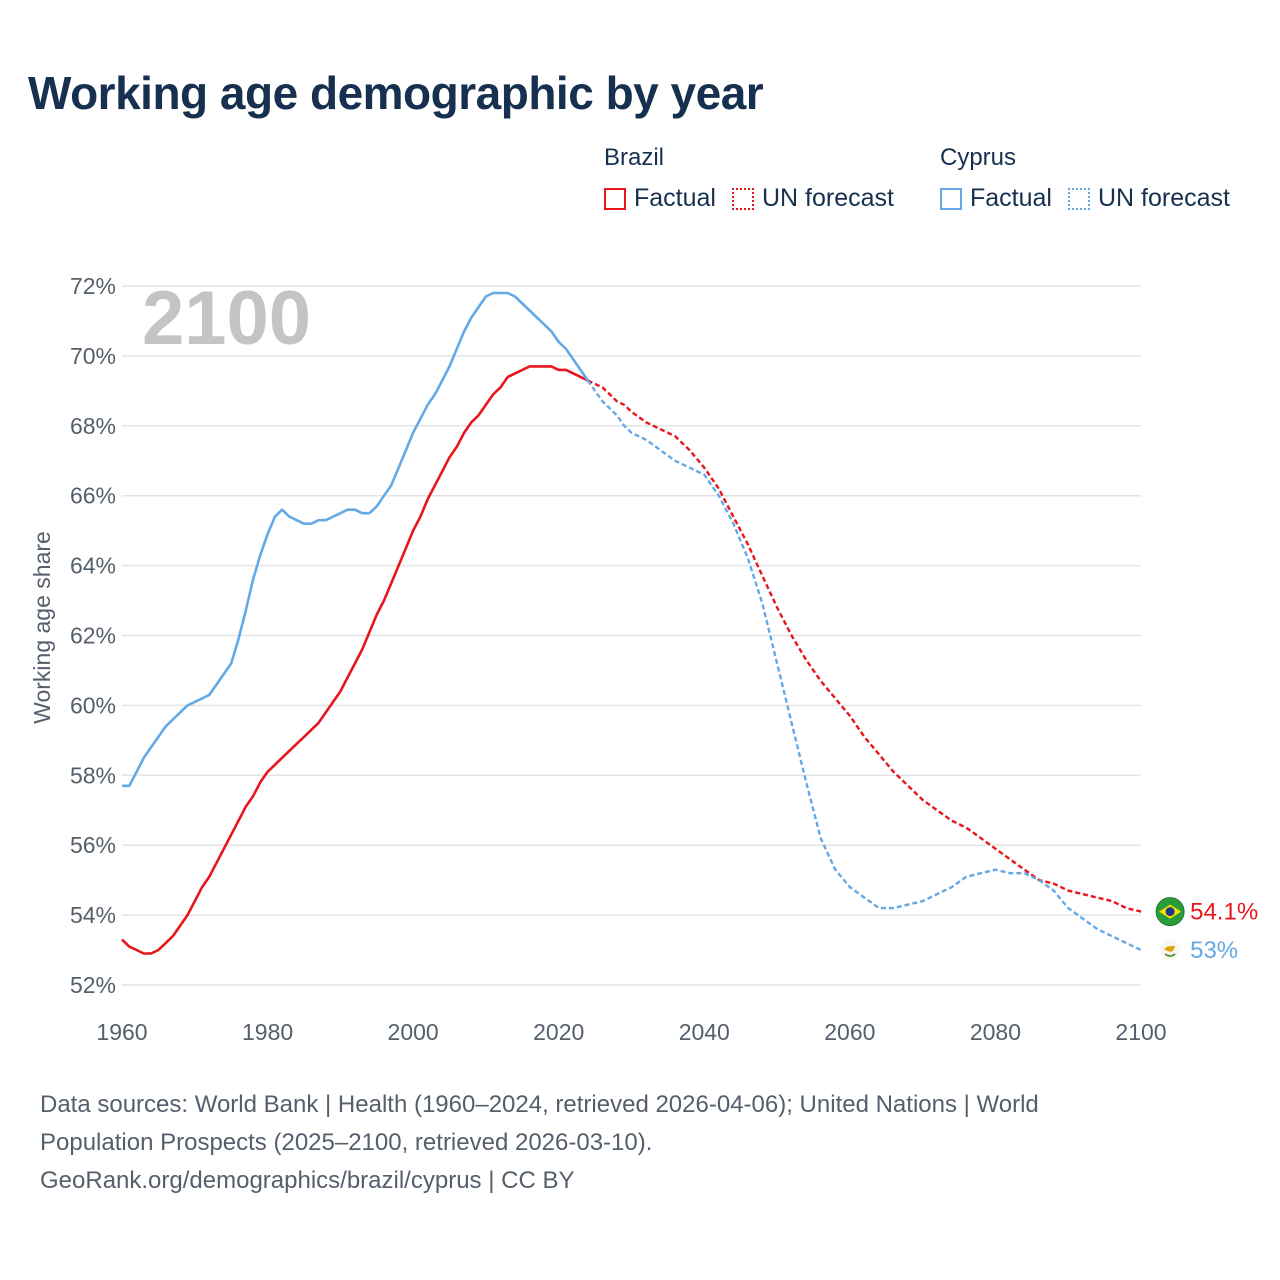 Image resolution: width=1280 pixels, height=1280 pixels. Describe the element at coordinates (93, 426) in the screenshot. I see `y-tick-label: 68%` at that location.